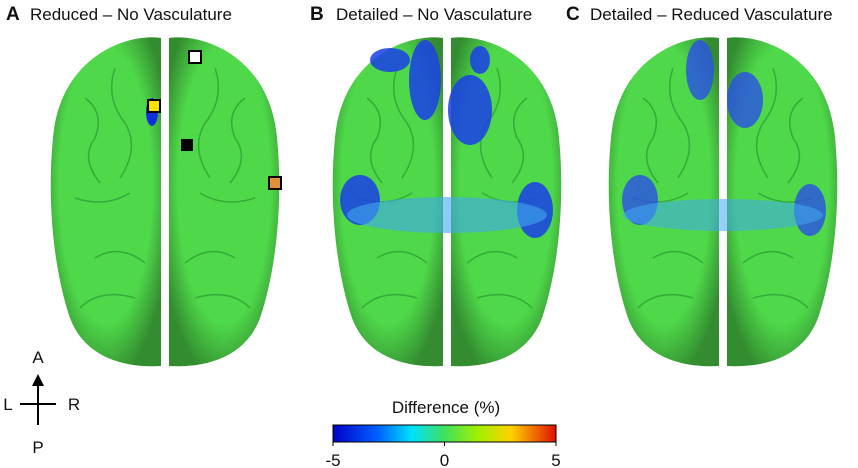  Describe the element at coordinates (711, 14) in the screenshot. I see `panel-title: Detailed – Reduced Vasculature` at that location.